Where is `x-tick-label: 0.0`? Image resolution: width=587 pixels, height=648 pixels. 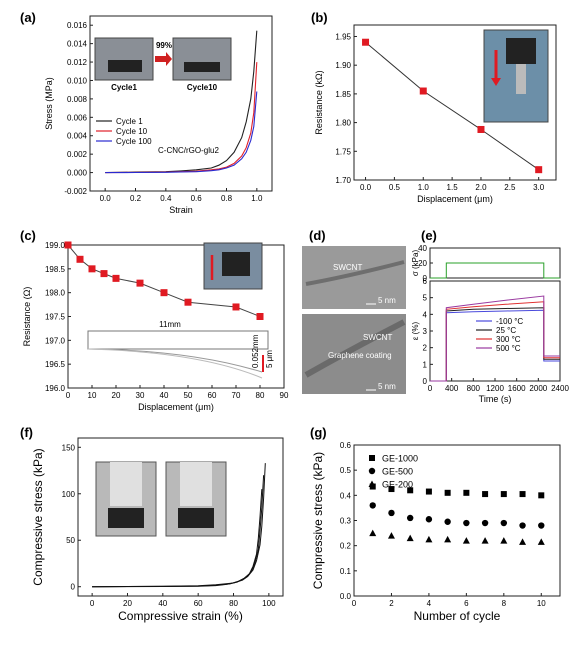
x-tick-label: 0.0 is located at coordinates (106, 198).